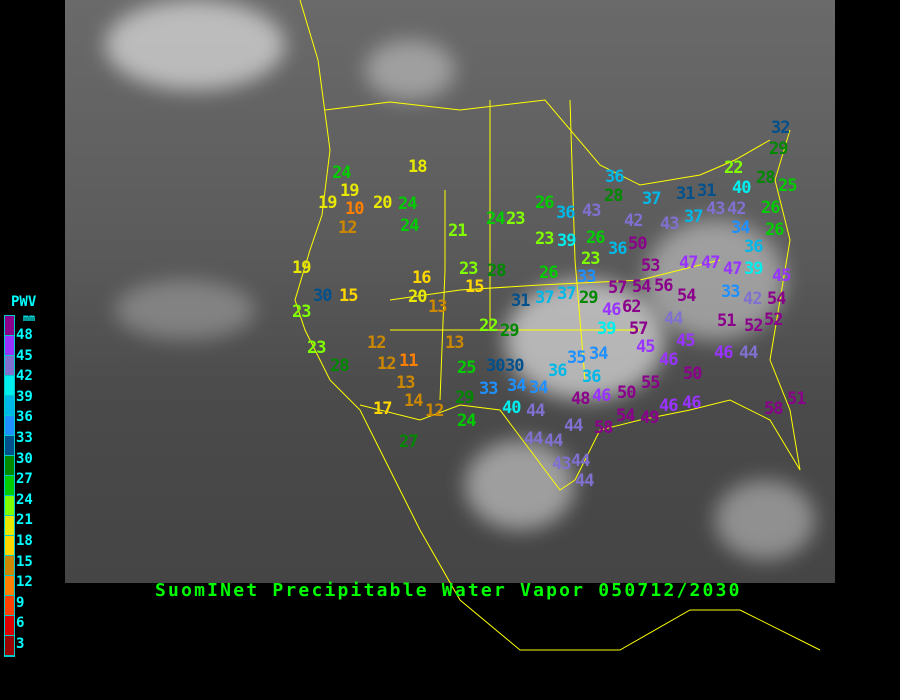  Describe the element at coordinates (632, 307) in the screenshot. I see `pwv-station-value: 62` at that location.